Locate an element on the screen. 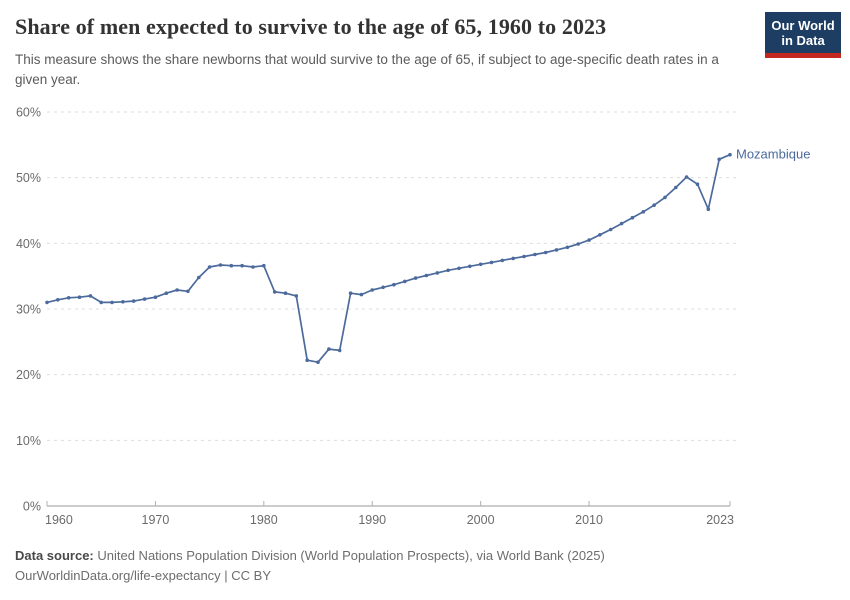 The height and width of the screenshot is (600, 850). data-point-2021 is located at coordinates (708, 209).